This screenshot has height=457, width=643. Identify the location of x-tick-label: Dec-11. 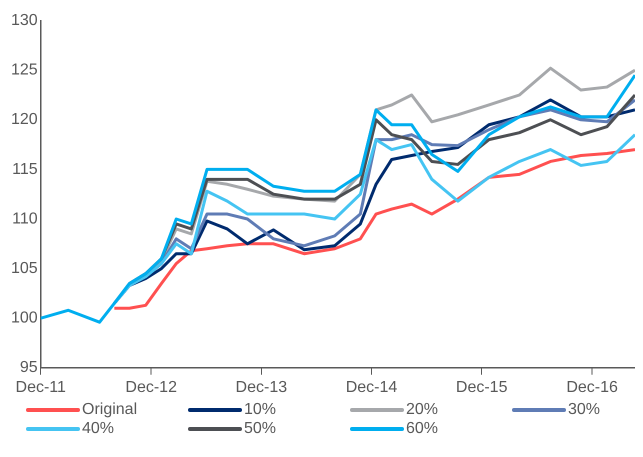
(41, 387).